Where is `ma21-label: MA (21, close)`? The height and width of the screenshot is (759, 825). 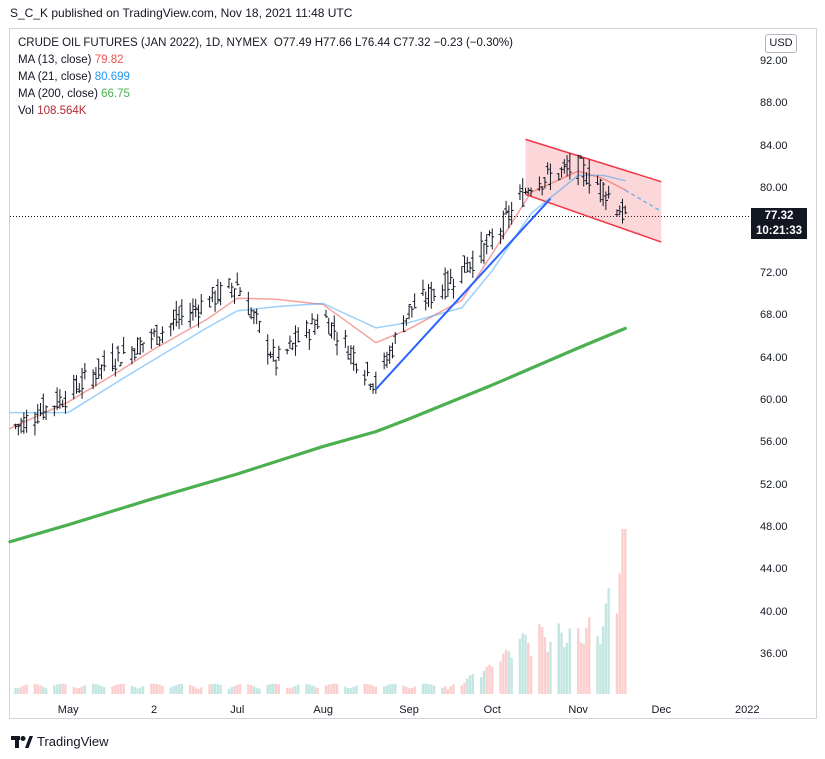 ma21-label: MA (21, close) is located at coordinates (55, 77).